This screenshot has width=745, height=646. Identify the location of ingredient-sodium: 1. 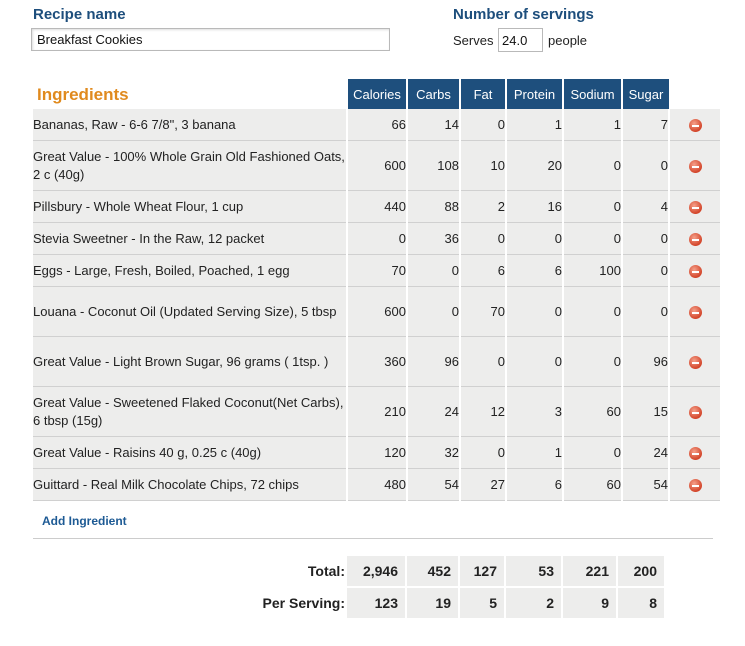
(592, 125).